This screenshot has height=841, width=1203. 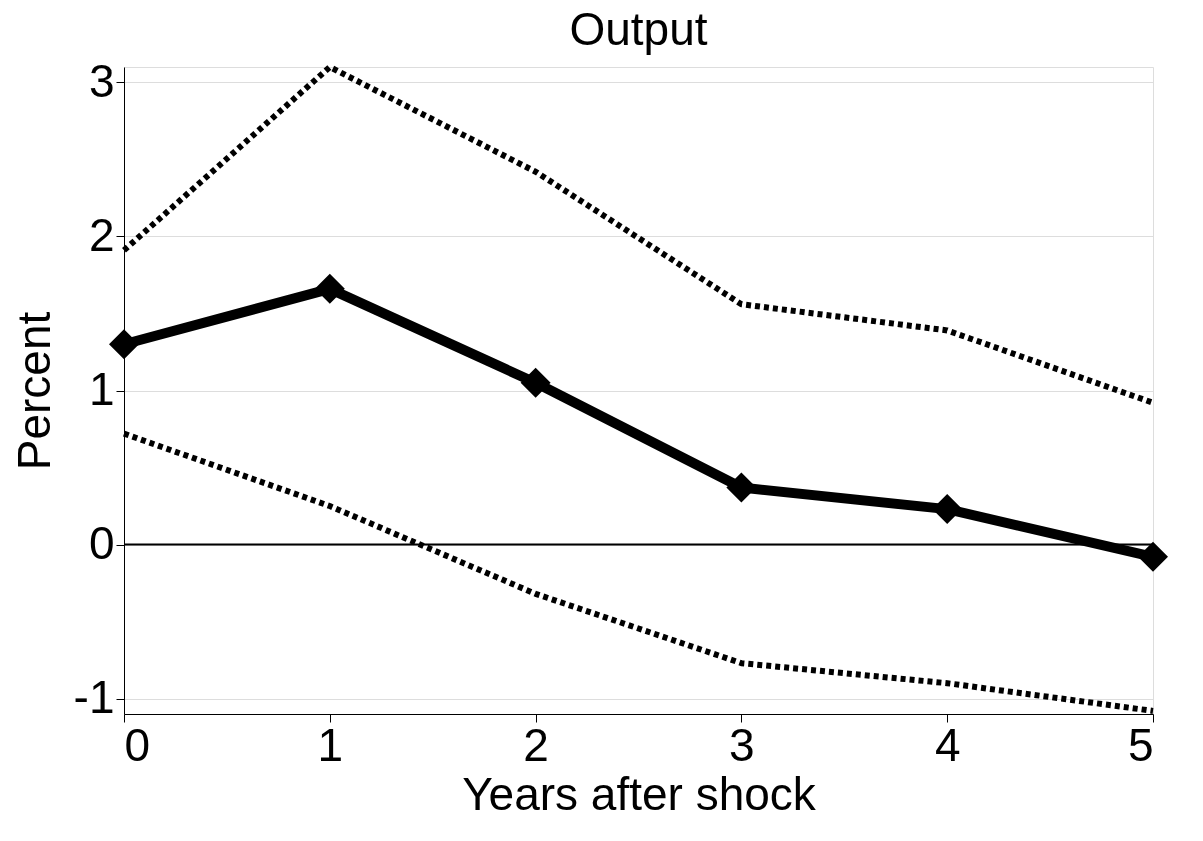 What do you see at coordinates (101, 80) in the screenshot?
I see `y-tick-label: 3` at bounding box center [101, 80].